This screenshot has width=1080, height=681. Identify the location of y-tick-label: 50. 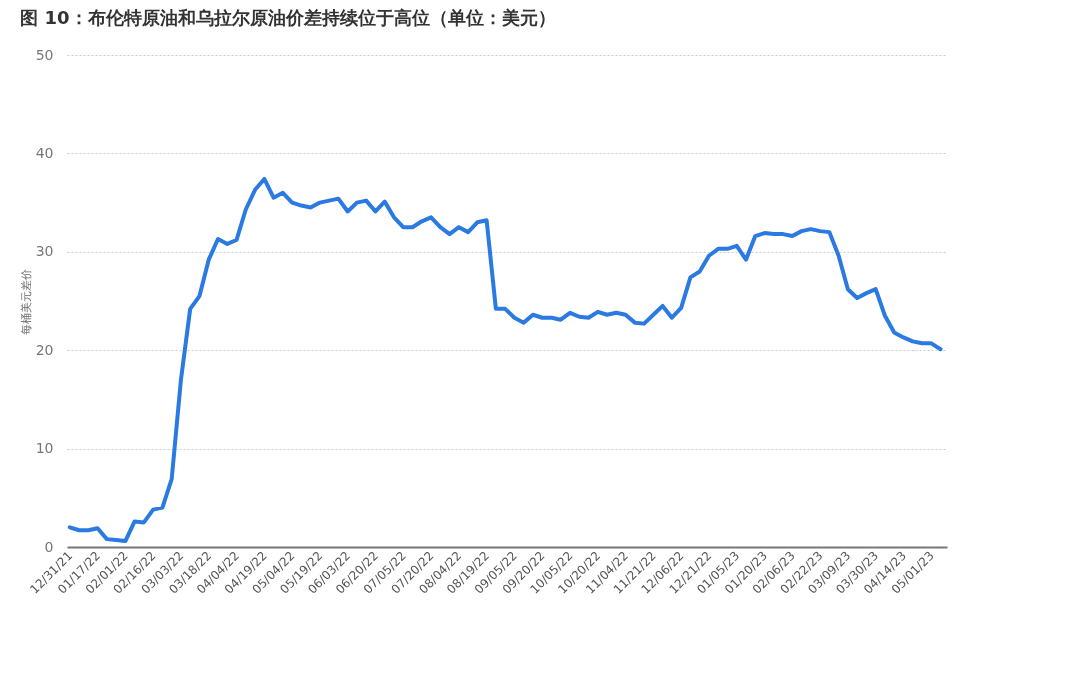
(44, 54).